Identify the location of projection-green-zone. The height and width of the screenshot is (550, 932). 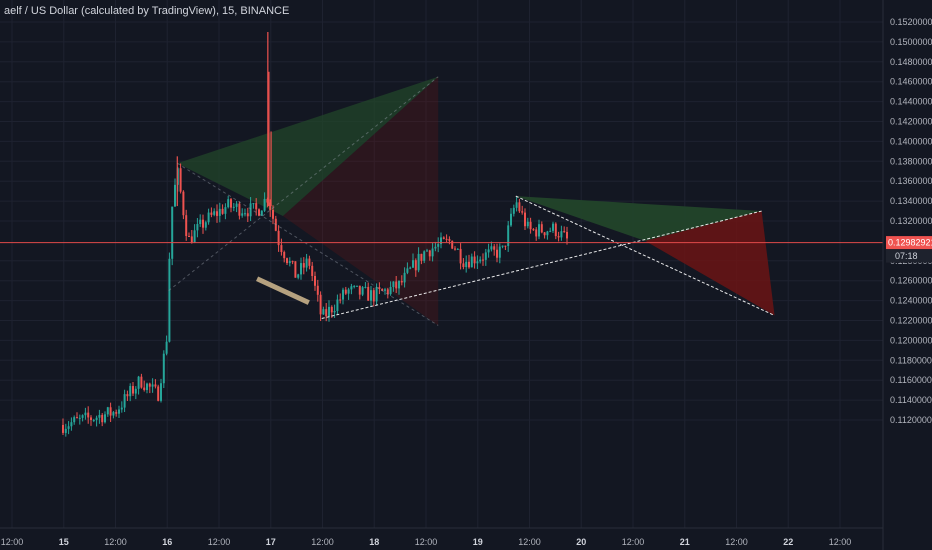
(638, 218).